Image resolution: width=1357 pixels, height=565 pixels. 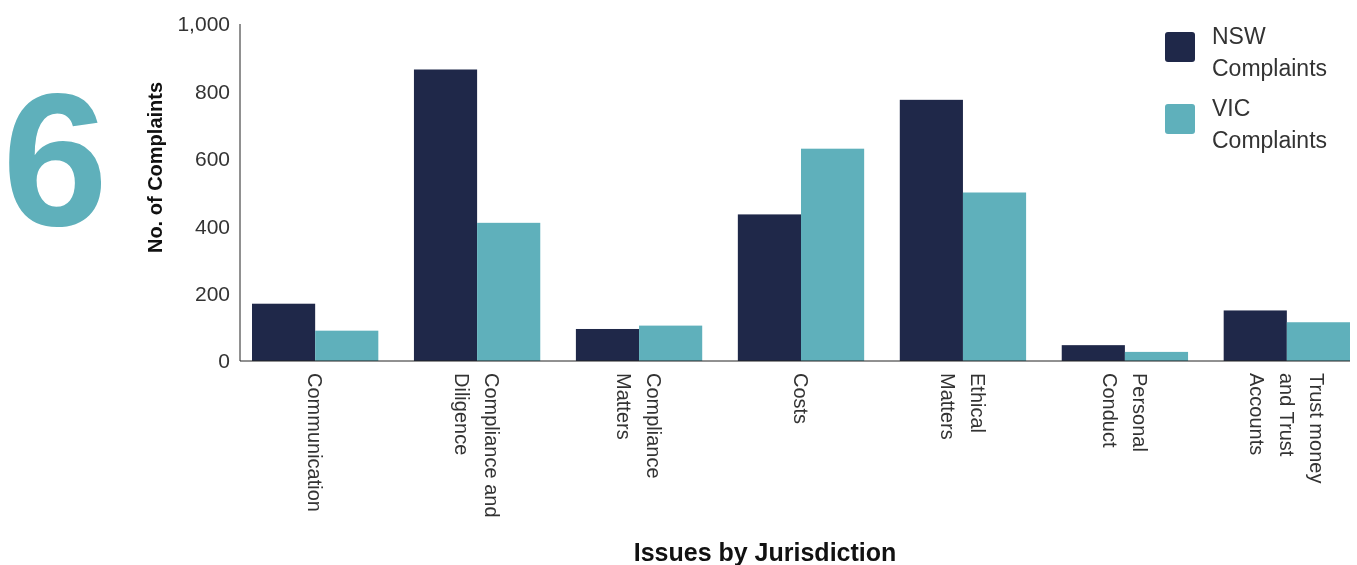 I want to click on y-tick-label: 600, so click(x=212, y=159).